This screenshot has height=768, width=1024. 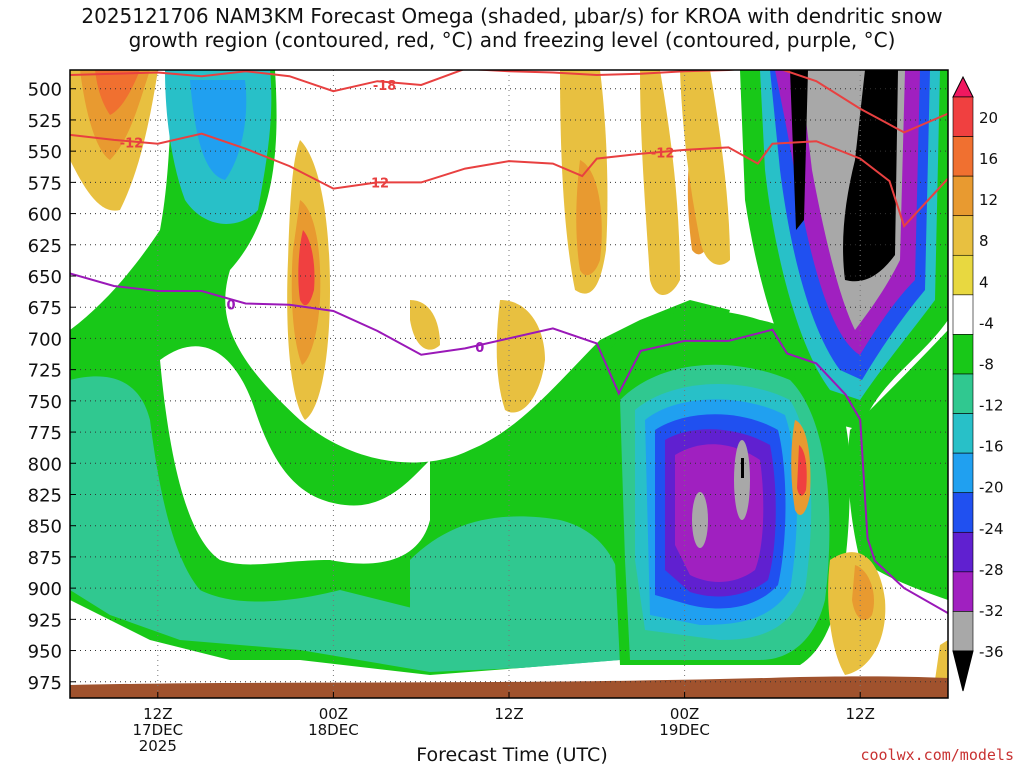 I want to click on y-tick-label: 900, so click(x=45, y=589).